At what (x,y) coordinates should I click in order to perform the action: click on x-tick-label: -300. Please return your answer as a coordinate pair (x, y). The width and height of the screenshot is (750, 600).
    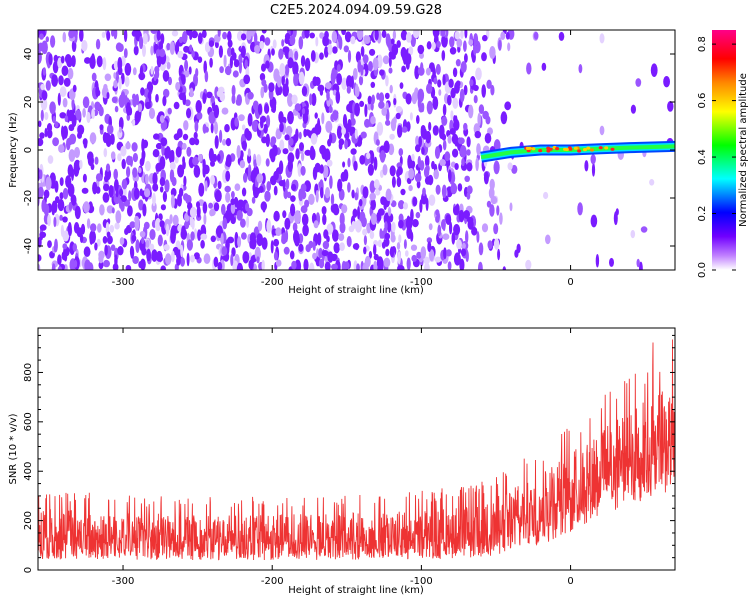
    Looking at the image, I should click on (123, 581).